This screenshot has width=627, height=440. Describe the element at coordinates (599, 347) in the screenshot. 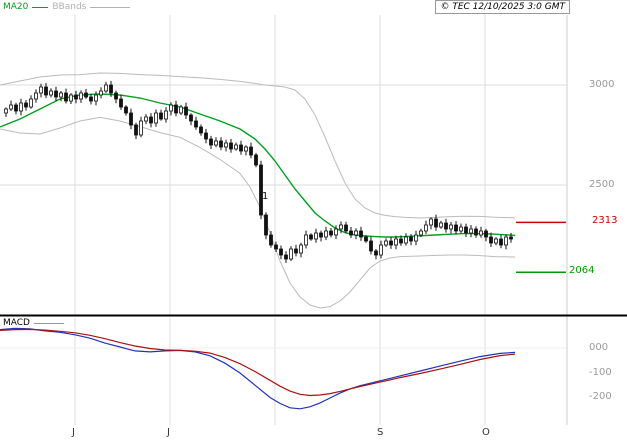

I see `macd-axis-tick-label: 000` at that location.